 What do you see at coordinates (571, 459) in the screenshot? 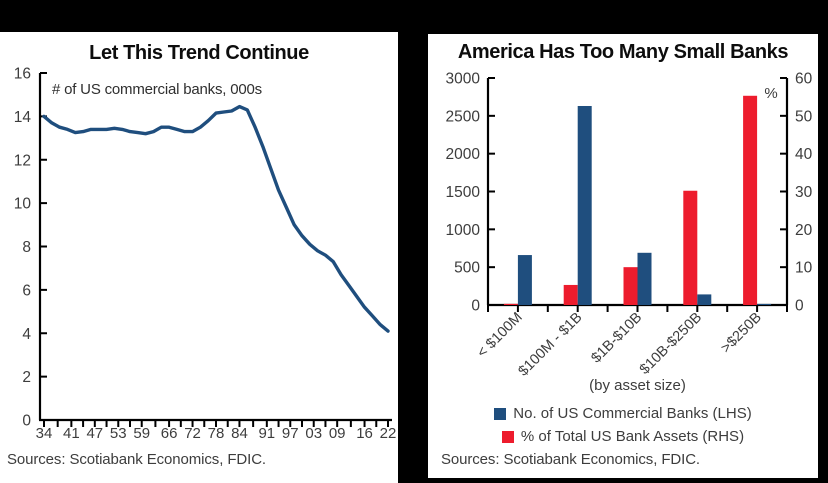
I see `right-sources-note: Sources: Scotiabank Economics, FDIC.` at bounding box center [571, 459].